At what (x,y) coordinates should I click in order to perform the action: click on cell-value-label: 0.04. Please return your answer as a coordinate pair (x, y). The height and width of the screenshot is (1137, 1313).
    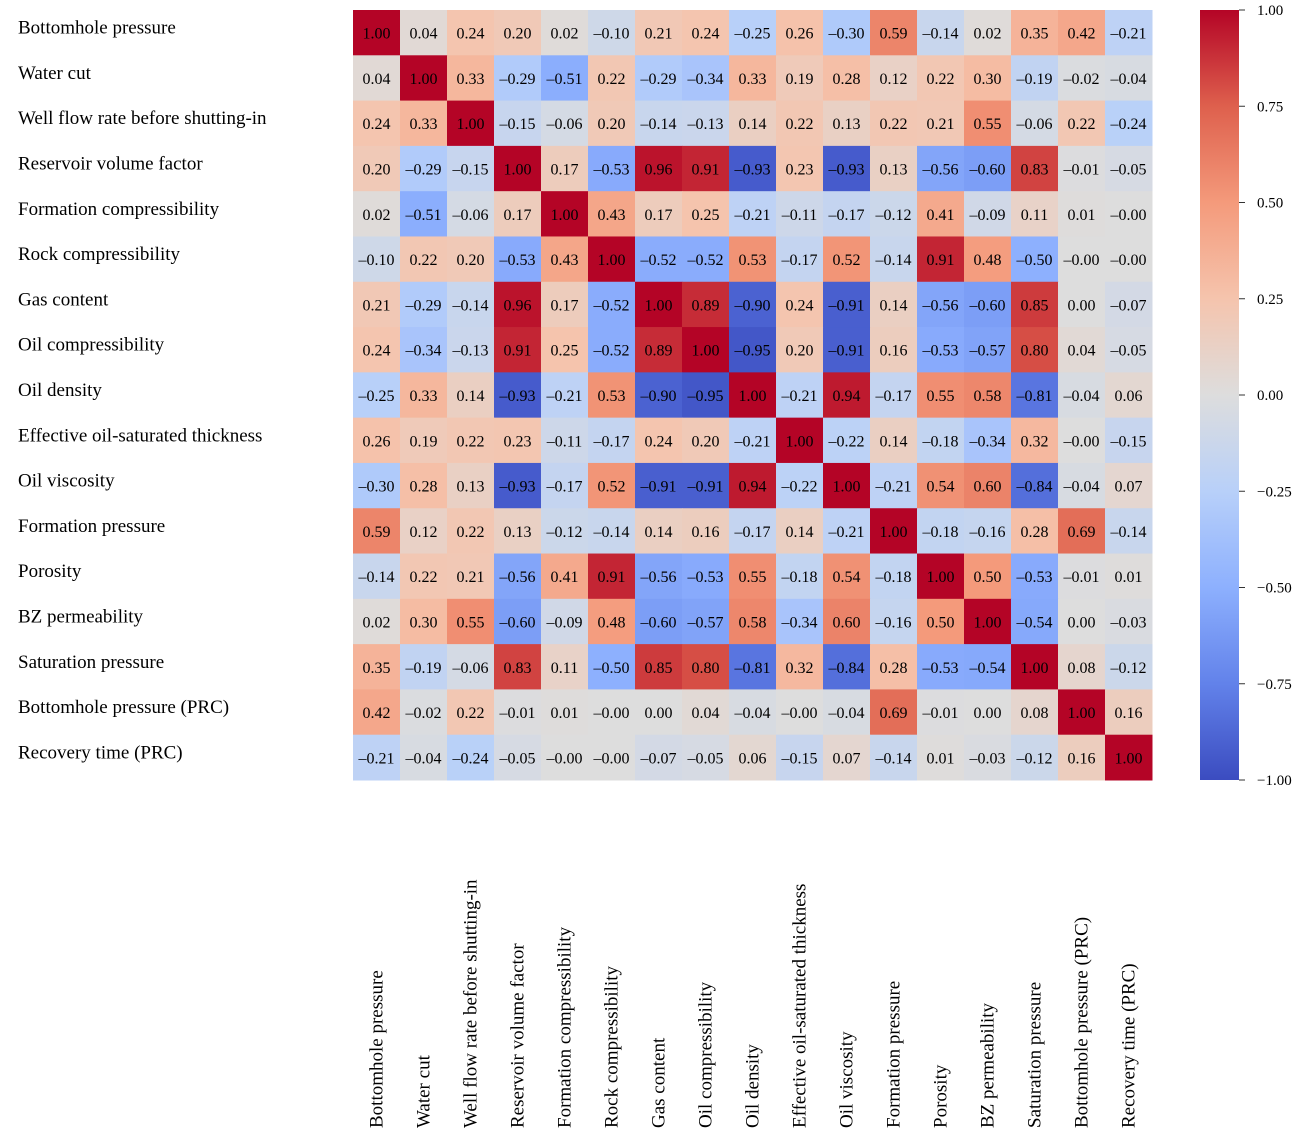
    Looking at the image, I should click on (424, 34).